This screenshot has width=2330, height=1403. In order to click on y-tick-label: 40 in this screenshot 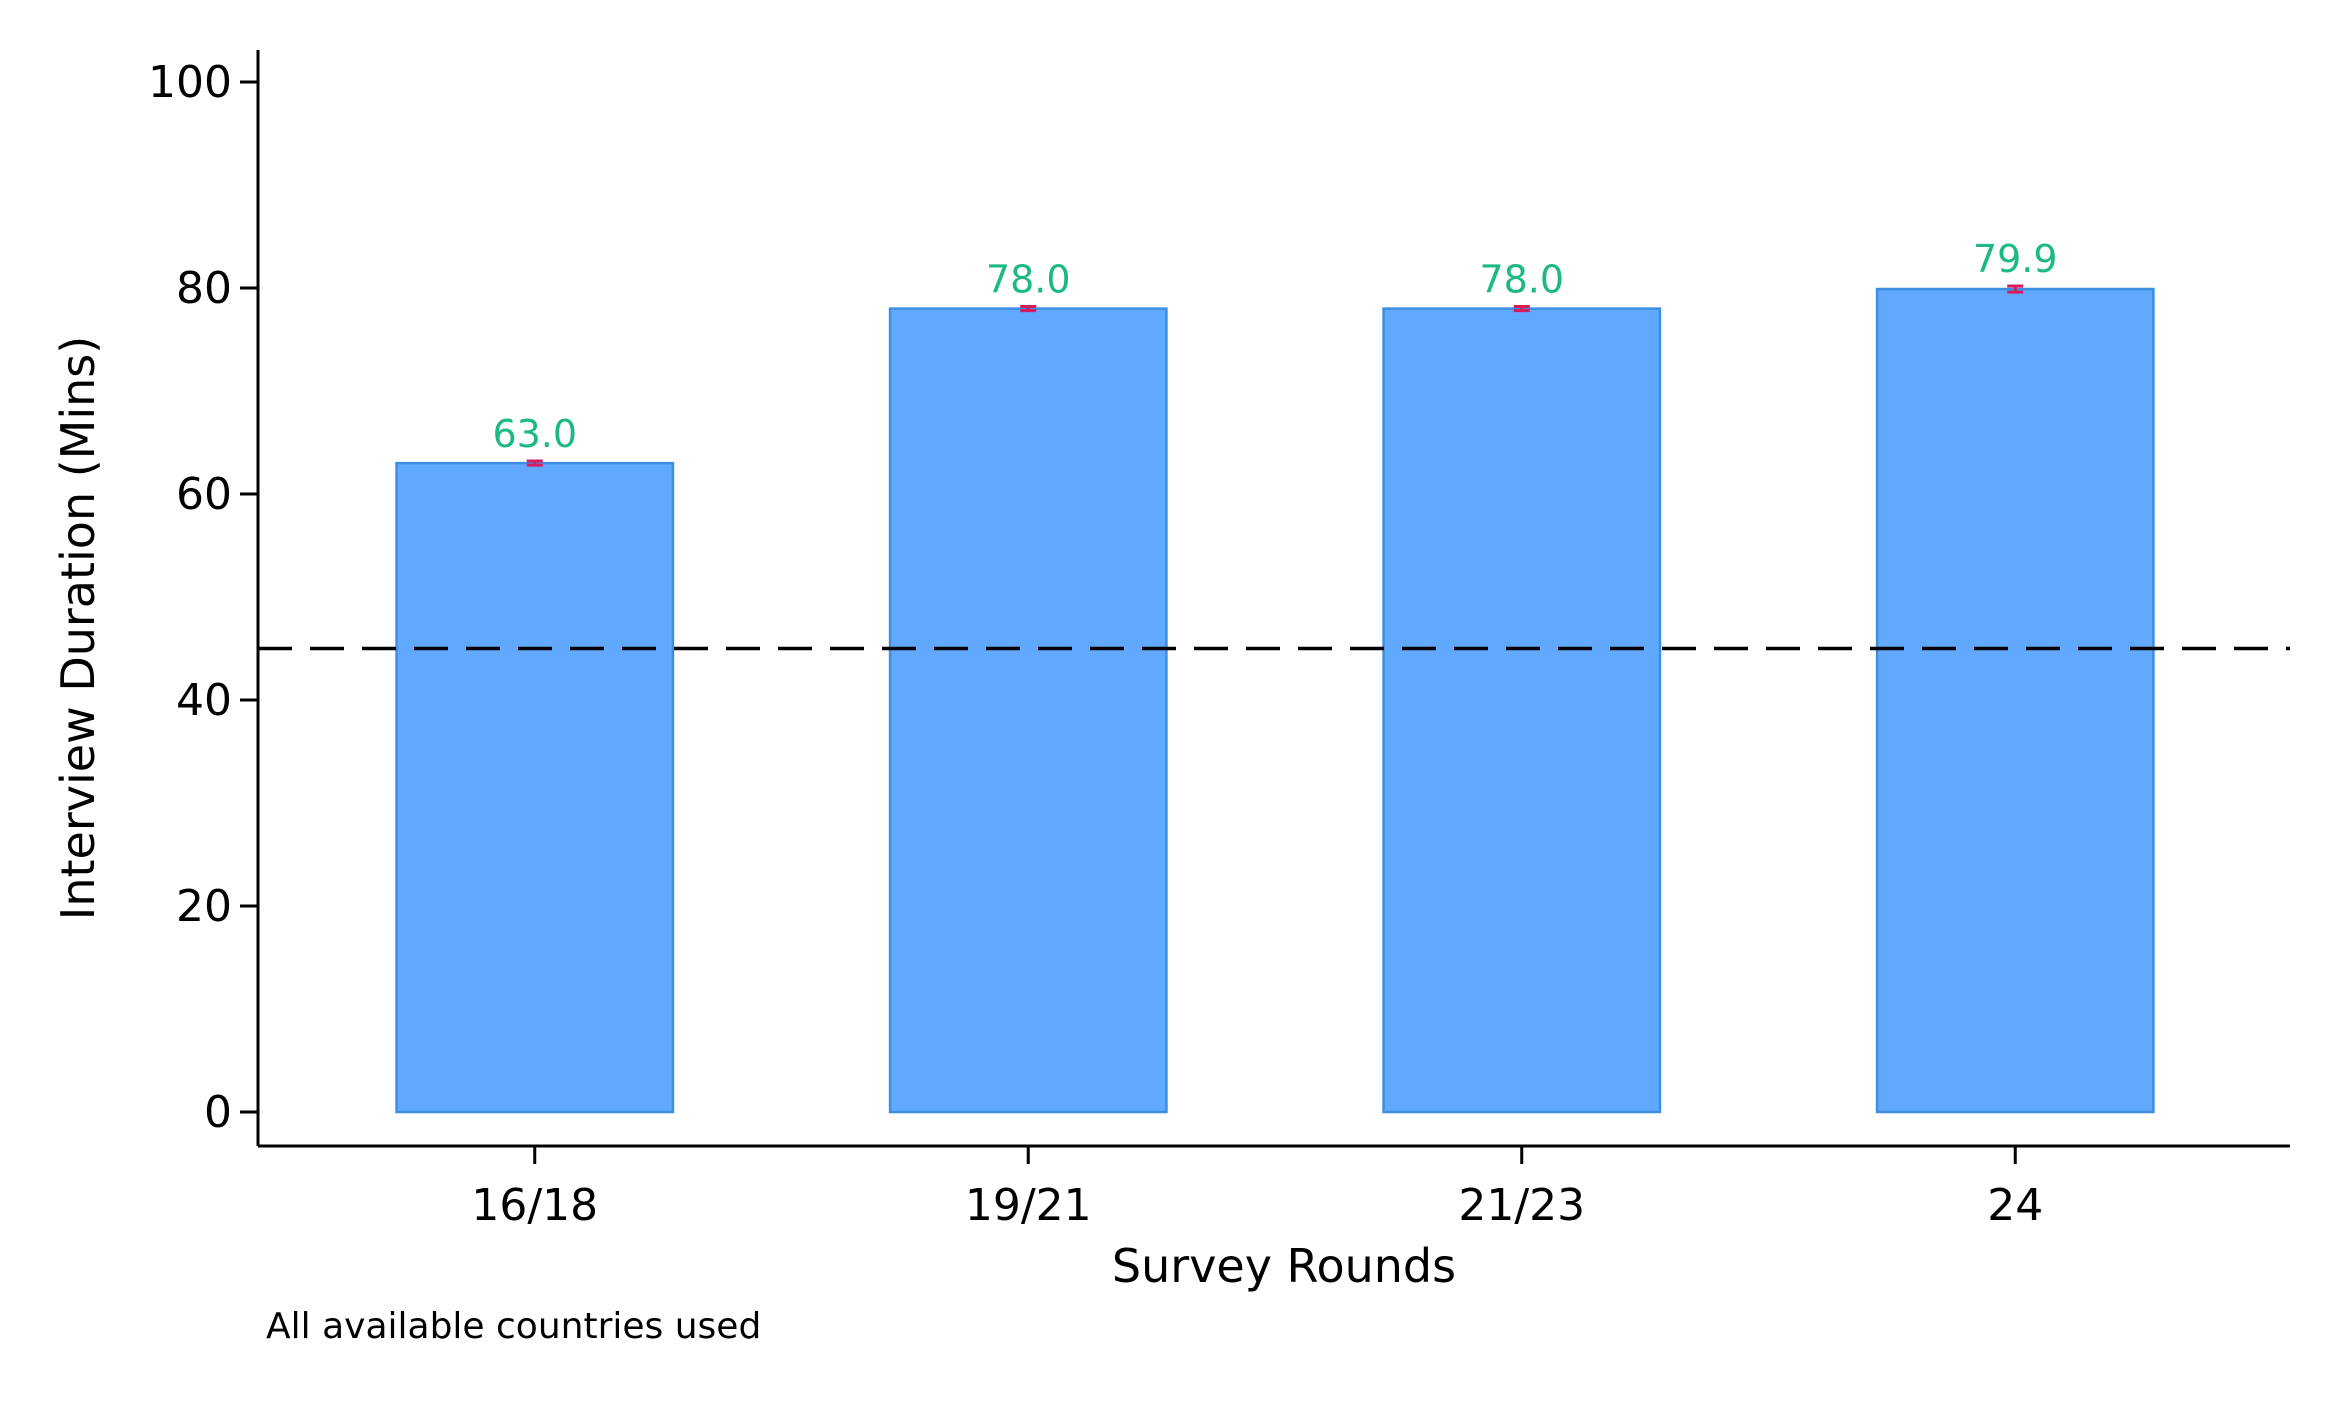, I will do `click(204, 700)`.